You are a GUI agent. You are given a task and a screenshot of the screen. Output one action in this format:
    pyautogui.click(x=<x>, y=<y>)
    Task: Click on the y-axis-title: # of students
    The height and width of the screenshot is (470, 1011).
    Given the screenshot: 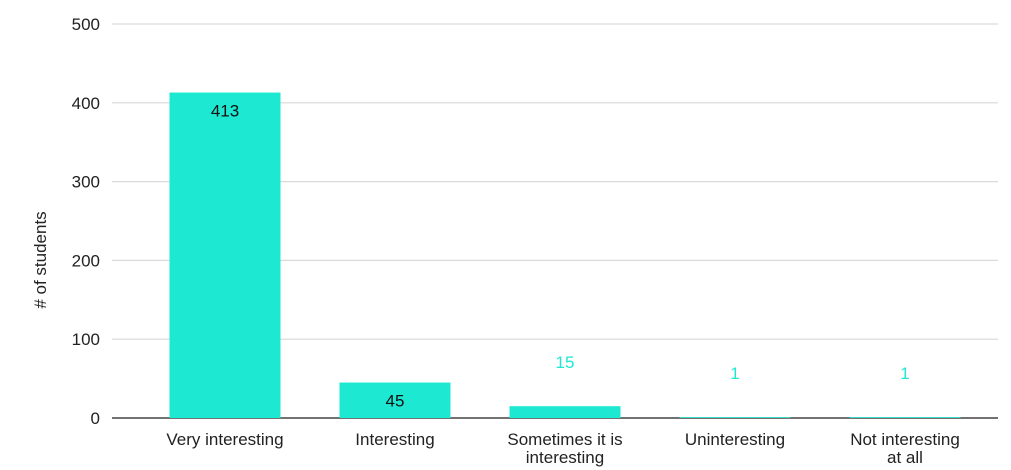 What is the action you would take?
    pyautogui.click(x=40, y=259)
    